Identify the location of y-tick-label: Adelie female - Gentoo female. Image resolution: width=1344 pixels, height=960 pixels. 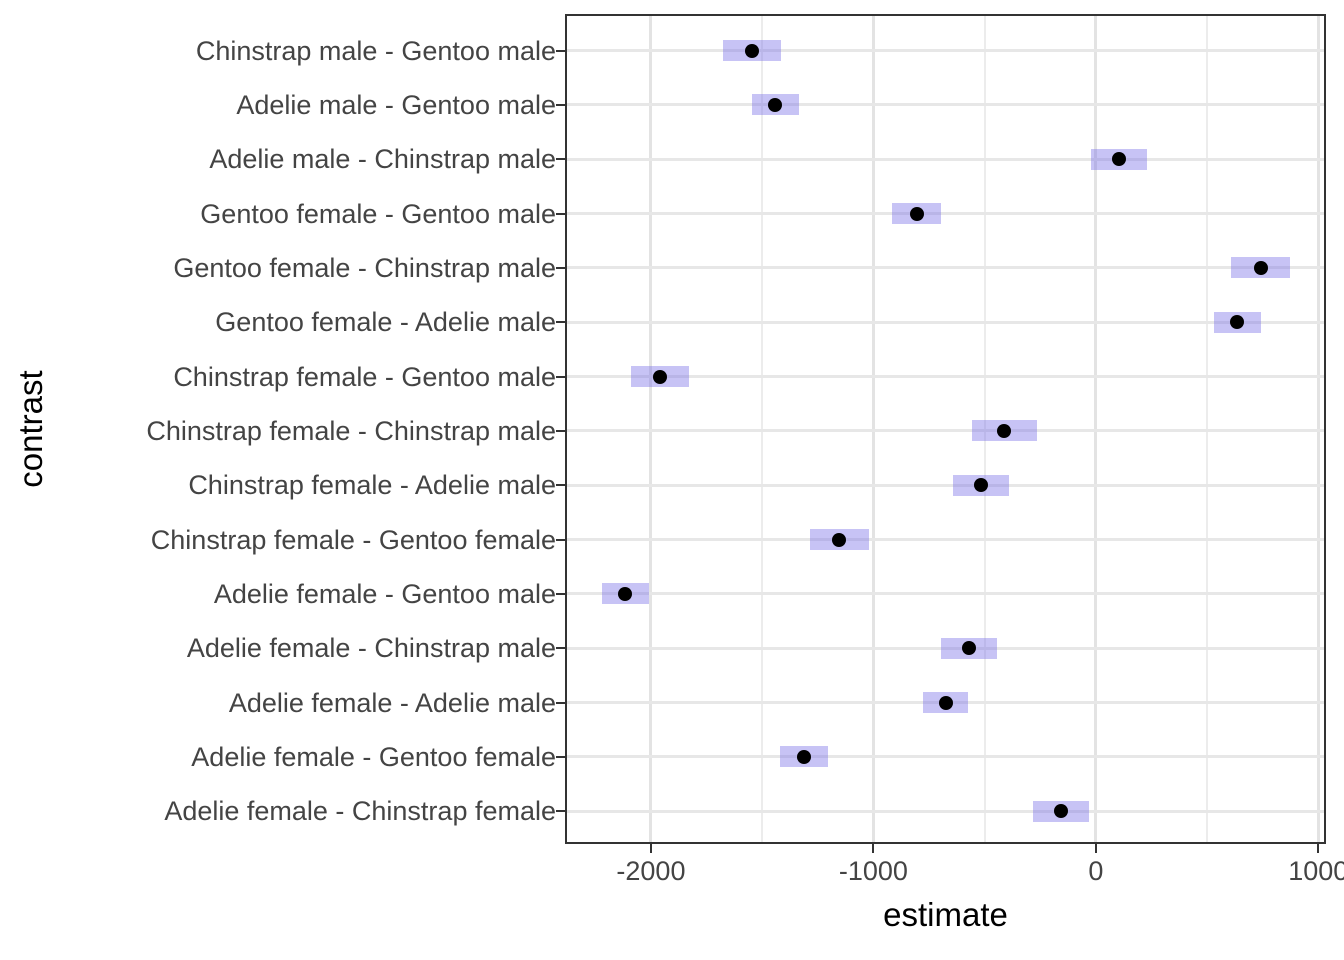
(373, 756).